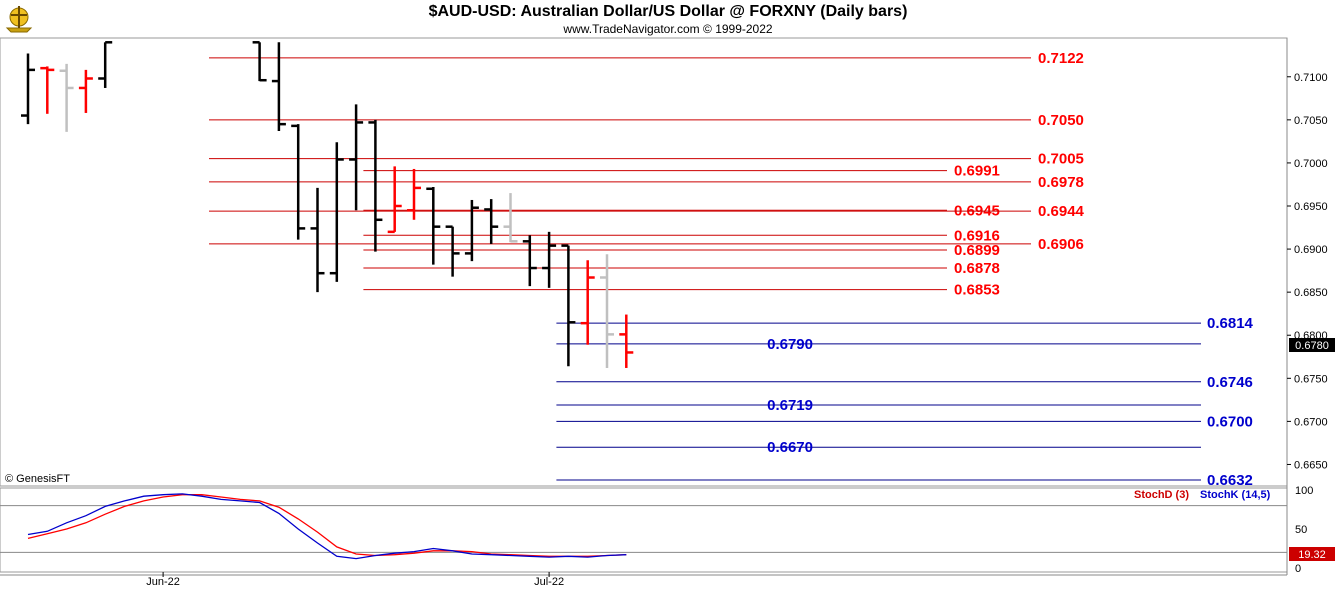 This screenshot has width=1336, height=591. What do you see at coordinates (549, 582) in the screenshot?
I see `date-tick-label: Jul-22` at bounding box center [549, 582].